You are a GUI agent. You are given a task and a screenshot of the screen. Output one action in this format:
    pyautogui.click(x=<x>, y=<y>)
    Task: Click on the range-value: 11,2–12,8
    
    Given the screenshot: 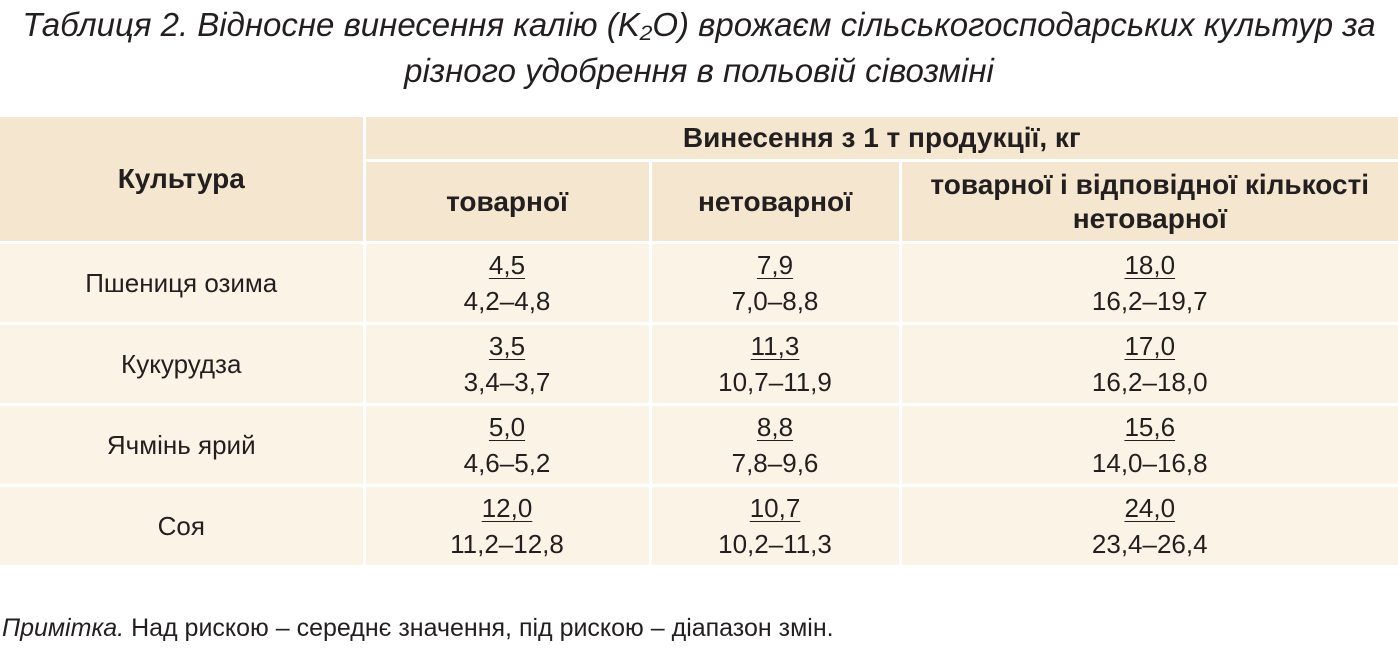 What is the action you would take?
    pyautogui.click(x=507, y=544)
    